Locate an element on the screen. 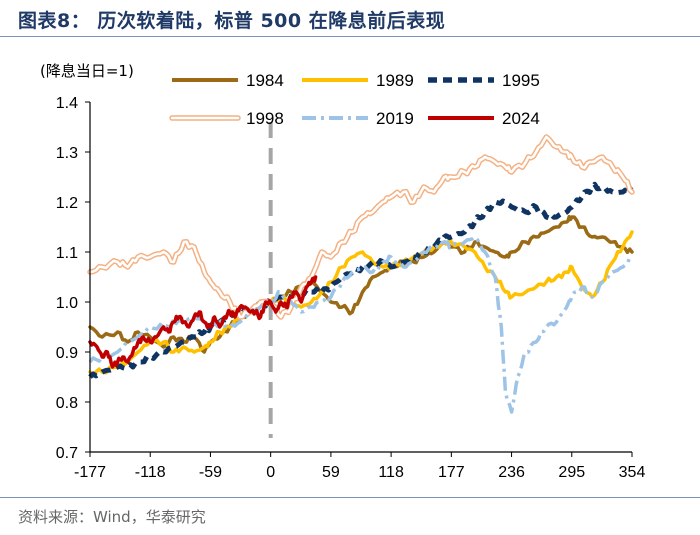 The width and height of the screenshot is (700, 535). y-tick-label-0: 0.7 is located at coordinates (67, 453).